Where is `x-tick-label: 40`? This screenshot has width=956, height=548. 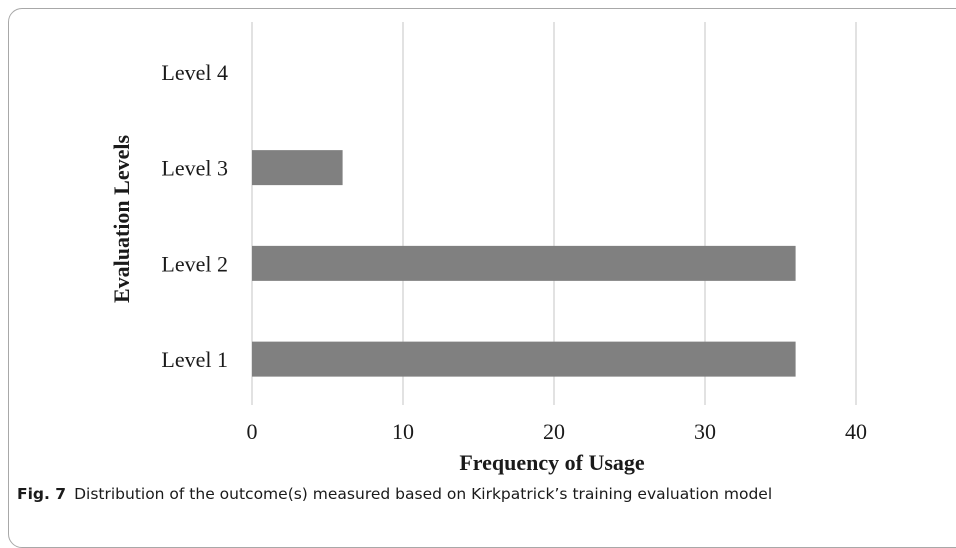 x-tick-label: 40 is located at coordinates (856, 431).